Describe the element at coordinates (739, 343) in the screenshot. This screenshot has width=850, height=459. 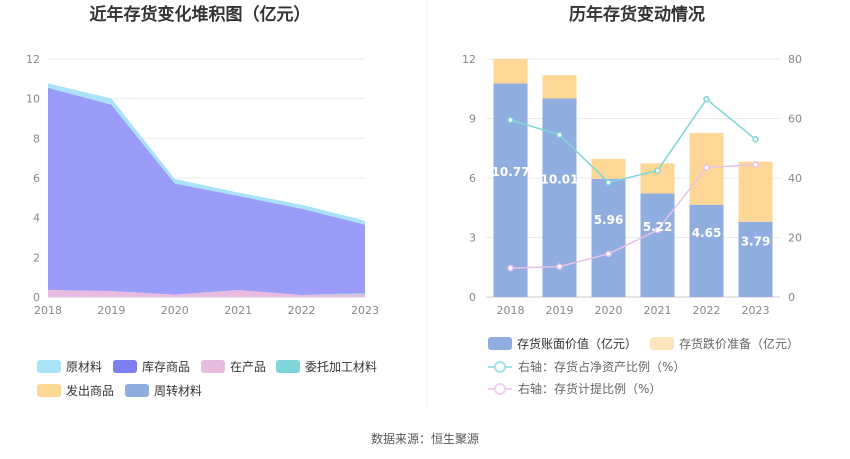
I see `legend-label: 存货跌价准备（亿元）` at that location.